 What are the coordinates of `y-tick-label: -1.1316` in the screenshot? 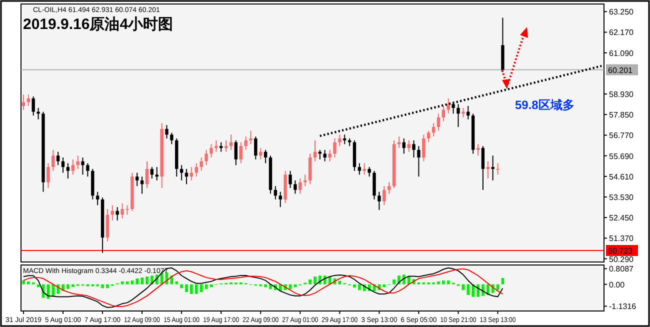 It's located at (623, 307).